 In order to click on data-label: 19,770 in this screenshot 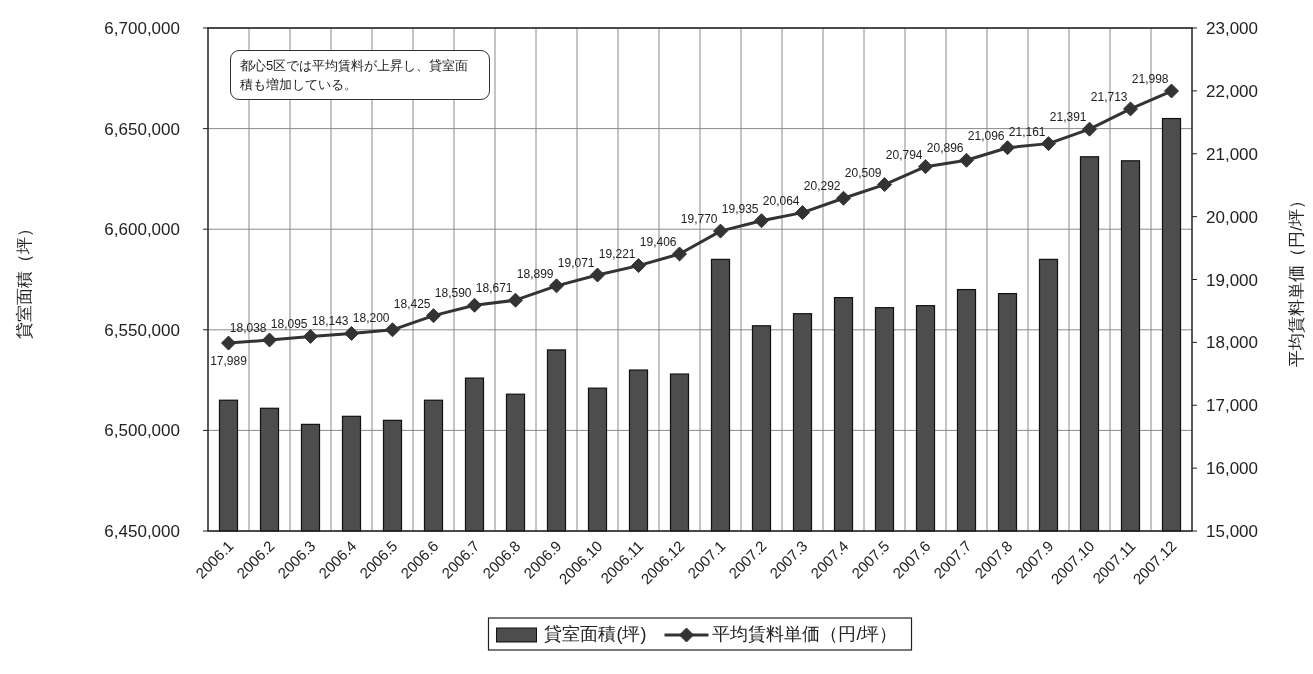, I will do `click(699, 219)`.